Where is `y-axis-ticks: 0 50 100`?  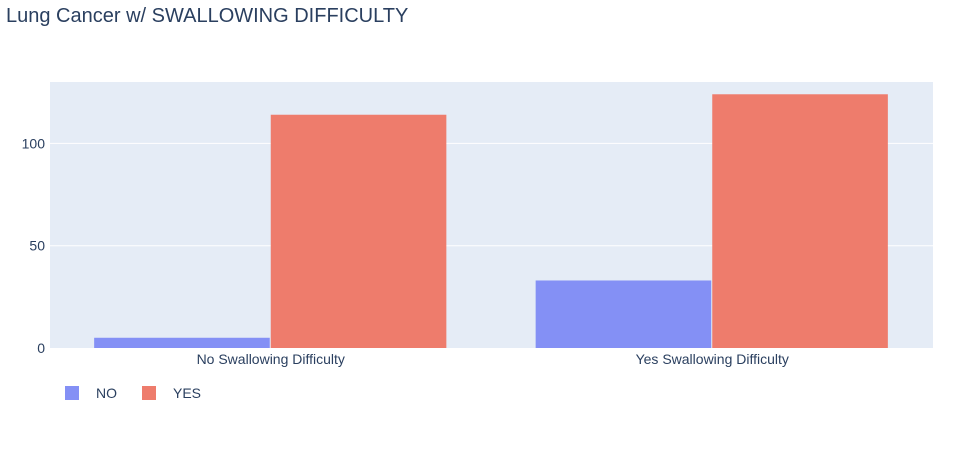 y-axis-ticks: 0 50 100 is located at coordinates (34, 245).